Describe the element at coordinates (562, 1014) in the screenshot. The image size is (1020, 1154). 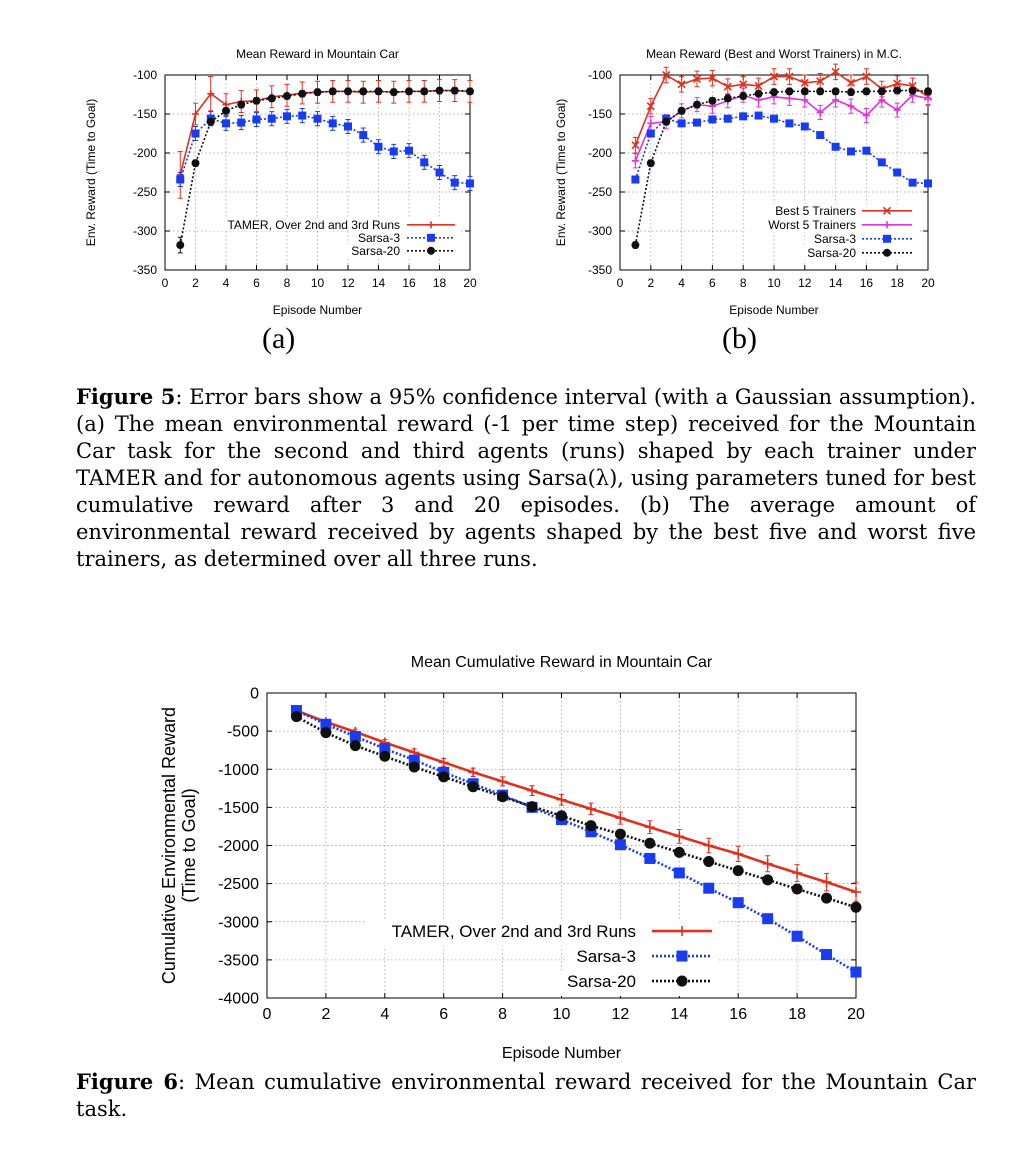
I see `x-tick-label: 10` at that location.